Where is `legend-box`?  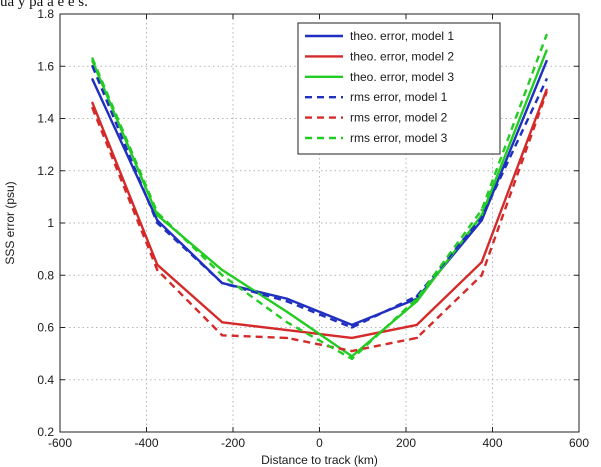 legend-box is located at coordinates (399, 88).